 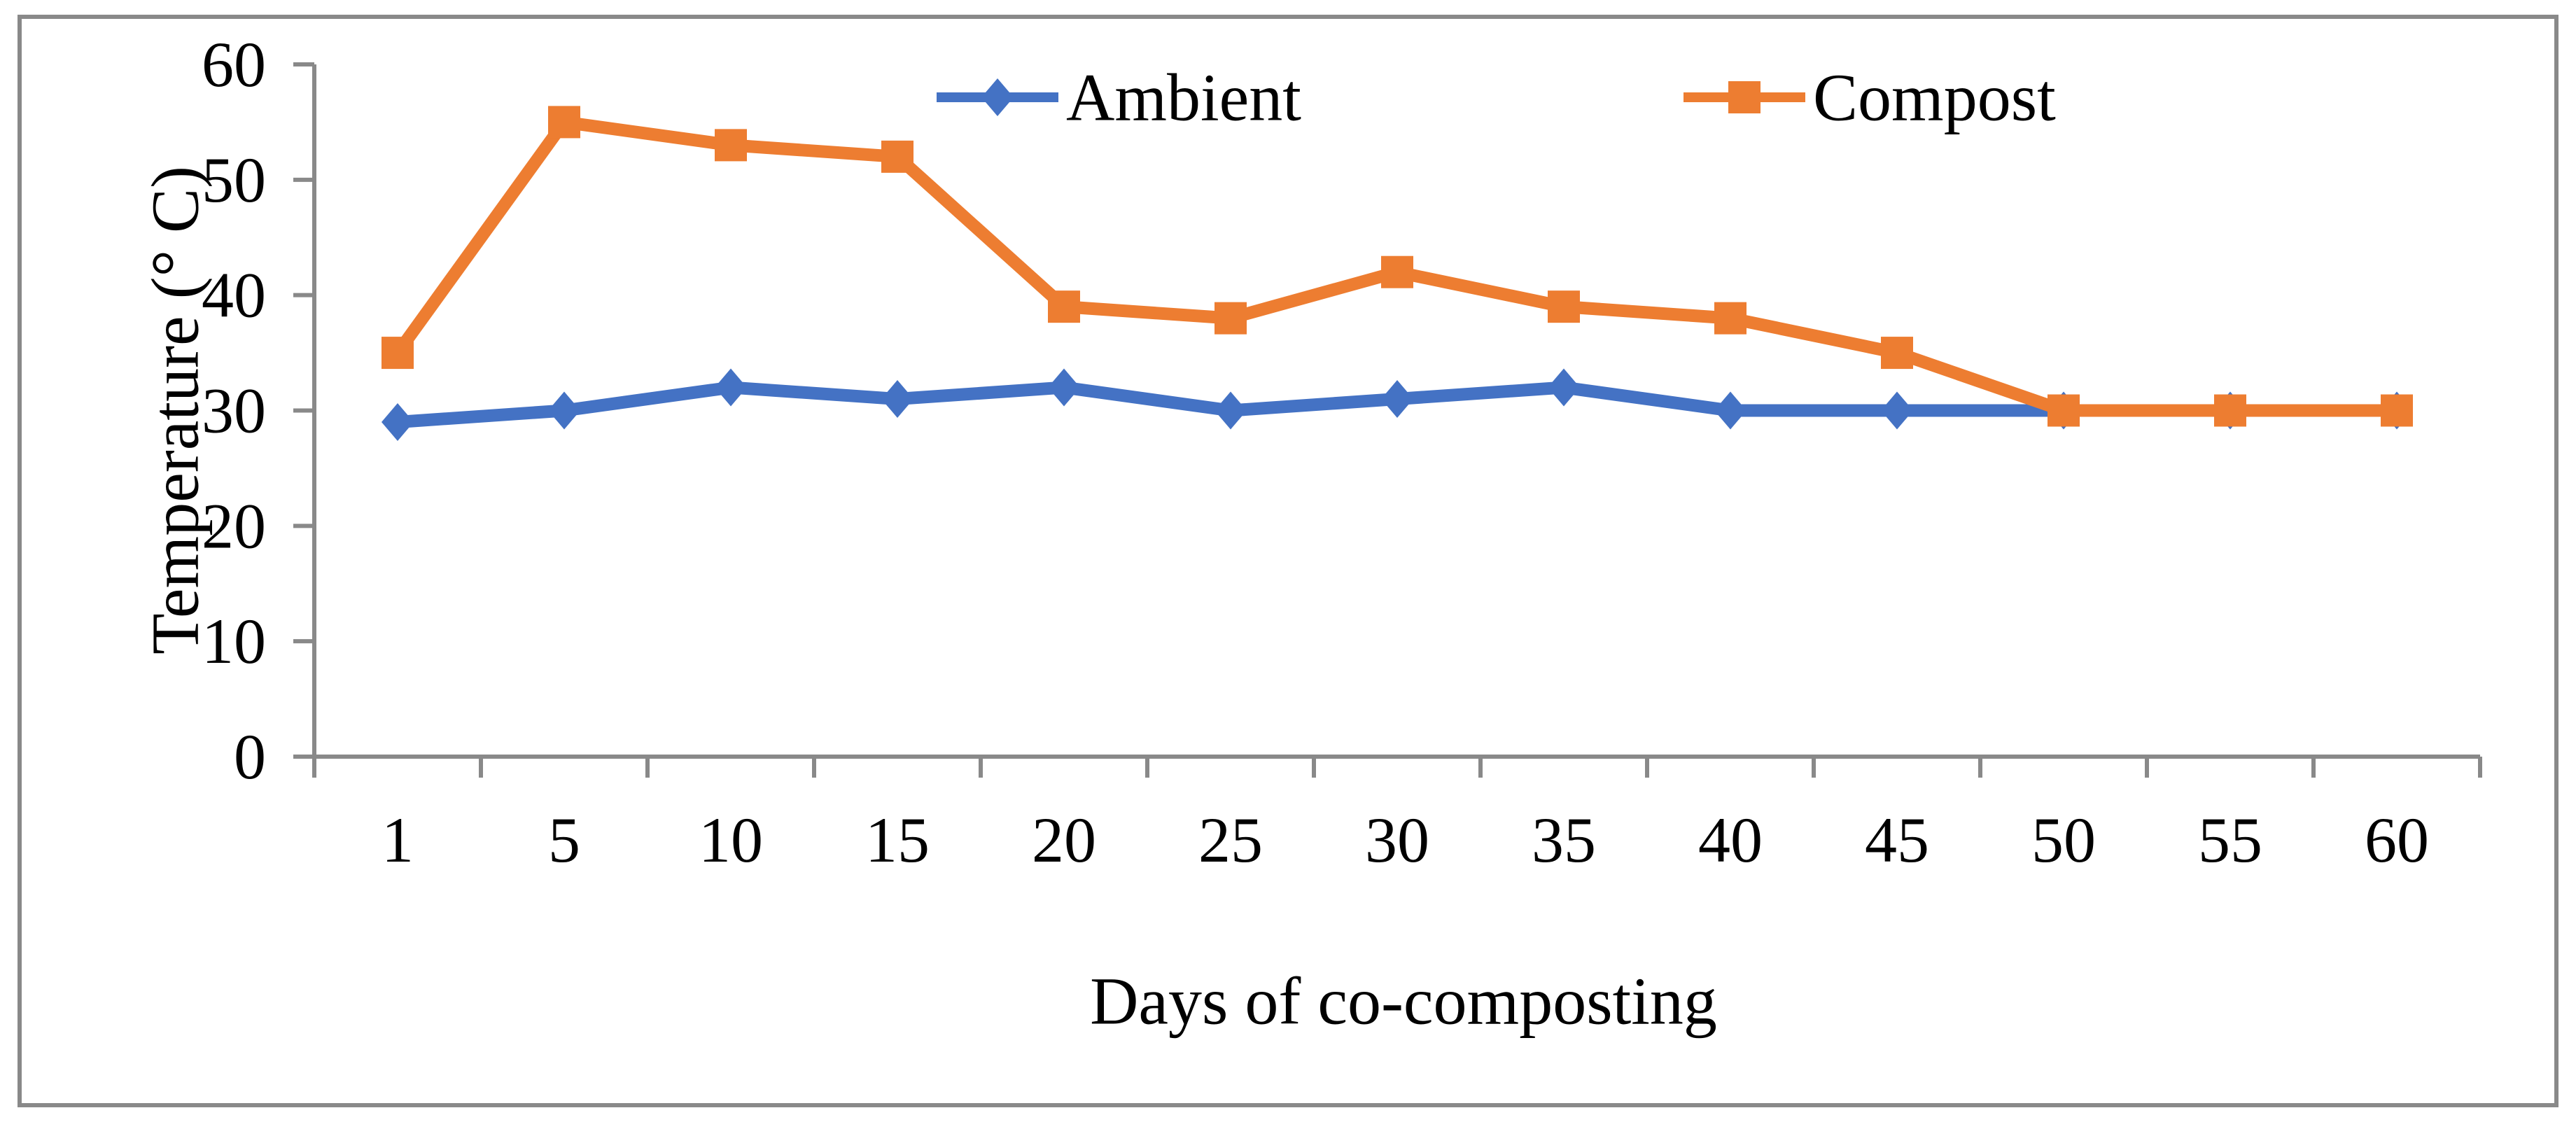 What do you see at coordinates (398, 840) in the screenshot?
I see `x-tick-label: 1` at bounding box center [398, 840].